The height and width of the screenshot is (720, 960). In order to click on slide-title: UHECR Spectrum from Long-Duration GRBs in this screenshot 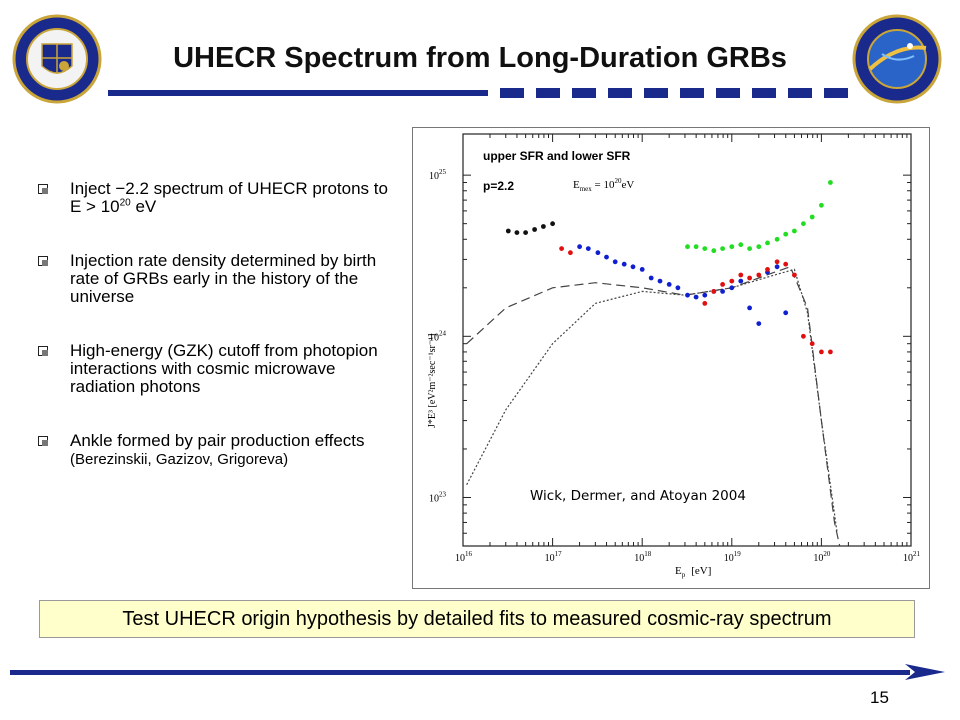, I will do `click(480, 58)`.